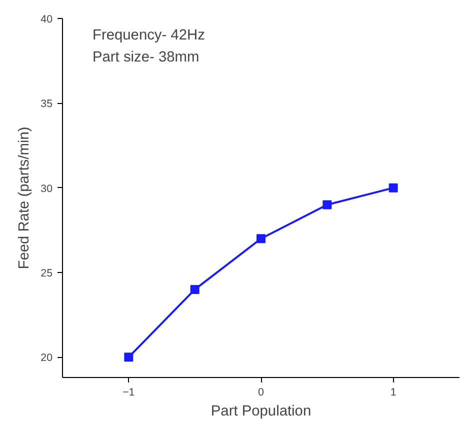  What do you see at coordinates (128, 392) in the screenshot?
I see `x-tick-label: −1` at bounding box center [128, 392].